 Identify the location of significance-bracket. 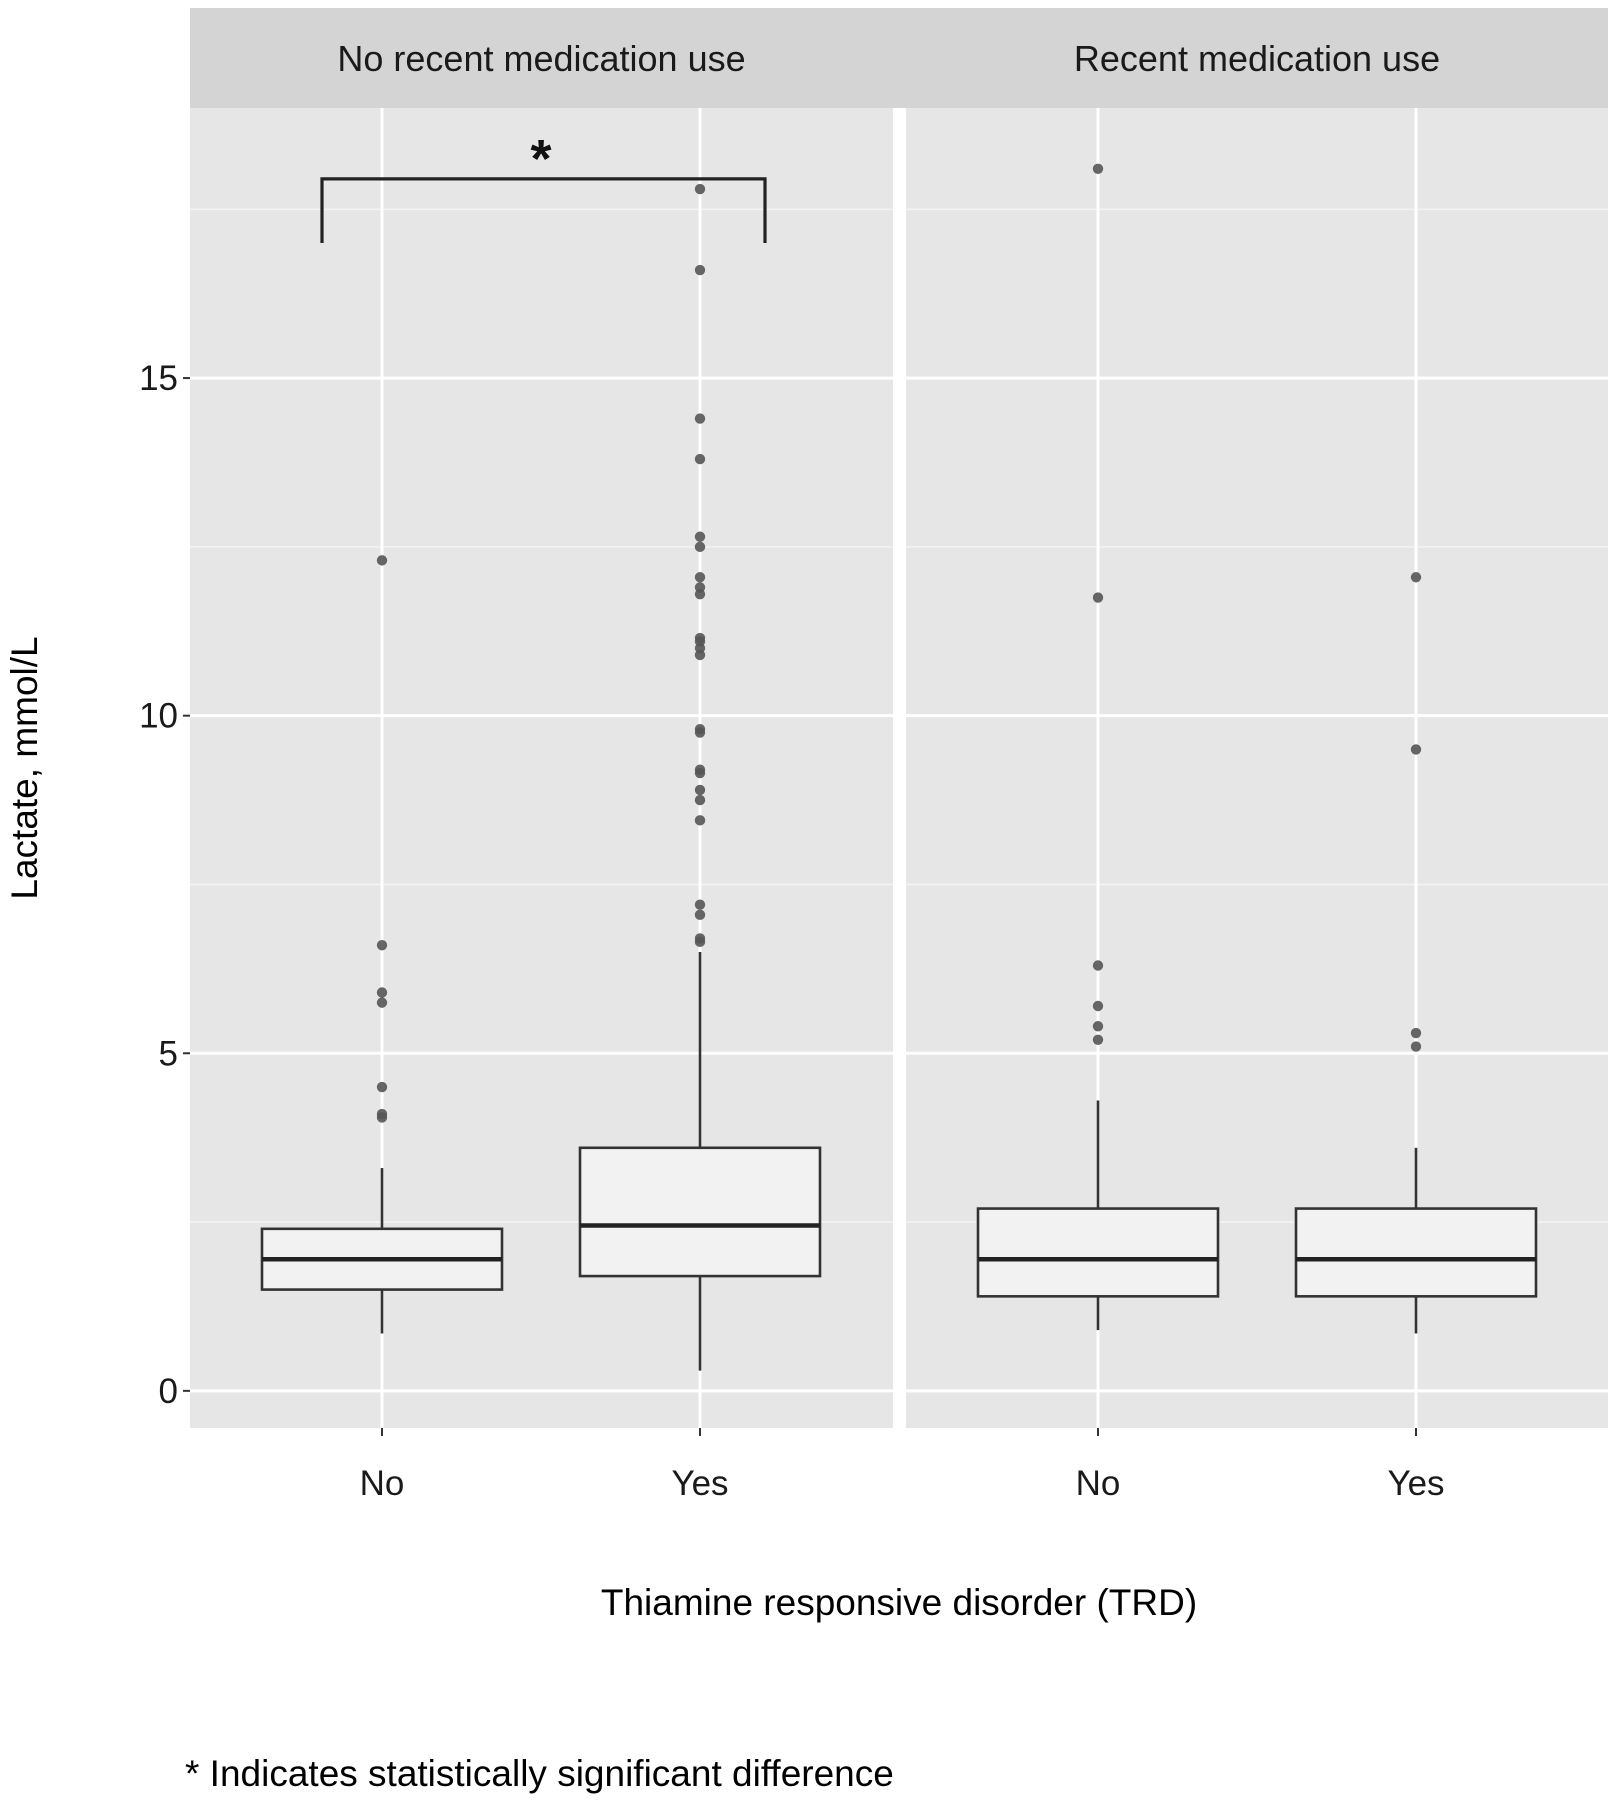
(543, 210).